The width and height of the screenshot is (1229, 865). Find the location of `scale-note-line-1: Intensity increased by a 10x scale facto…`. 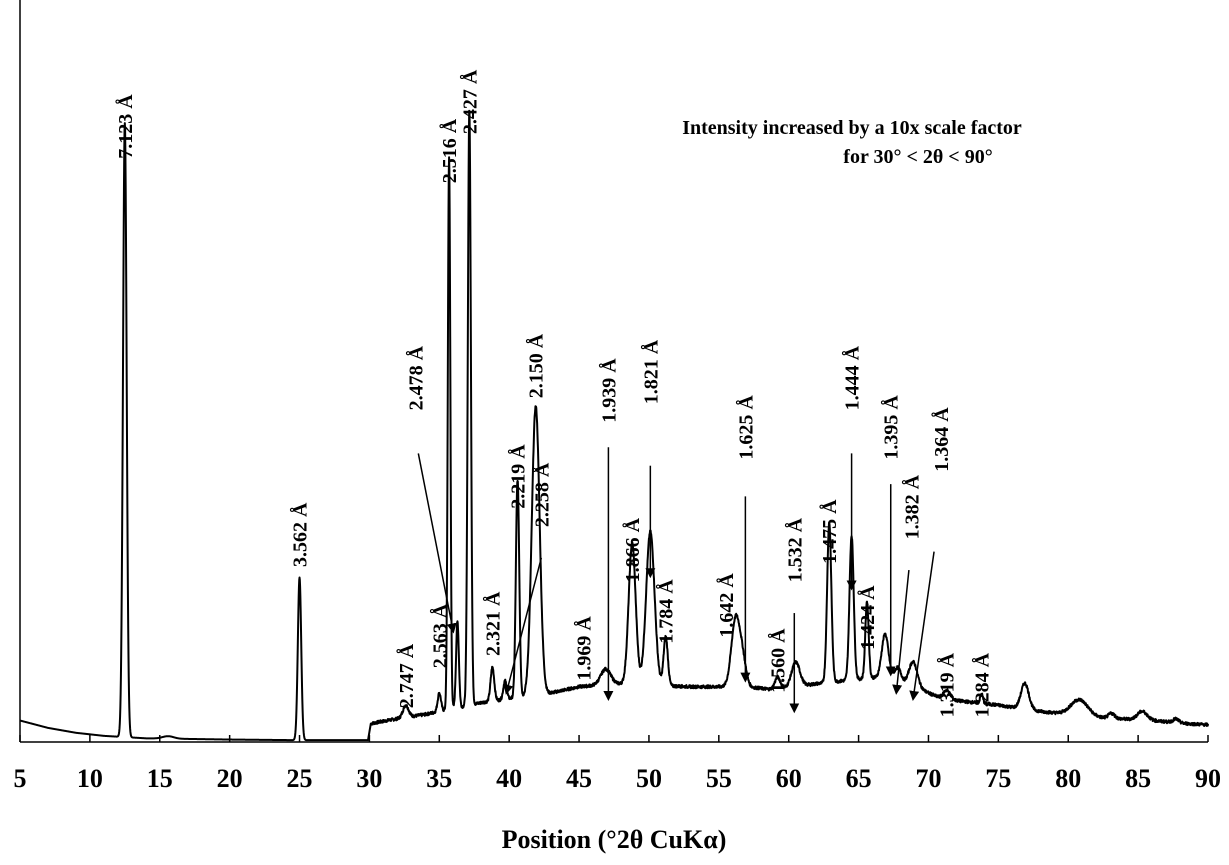

scale-note-line-1: Intensity increased by a 10x scale facto… is located at coordinates (852, 128).